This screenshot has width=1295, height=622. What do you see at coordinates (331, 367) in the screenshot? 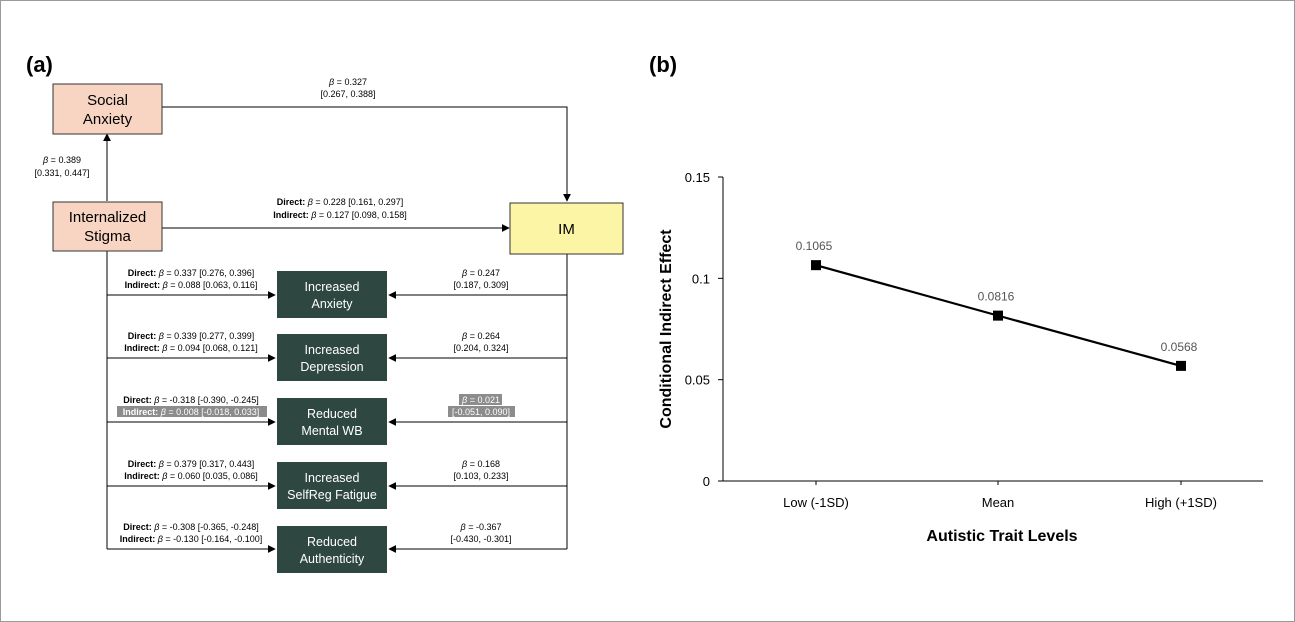
I see `node-depression-line2: Depression` at bounding box center [331, 367].